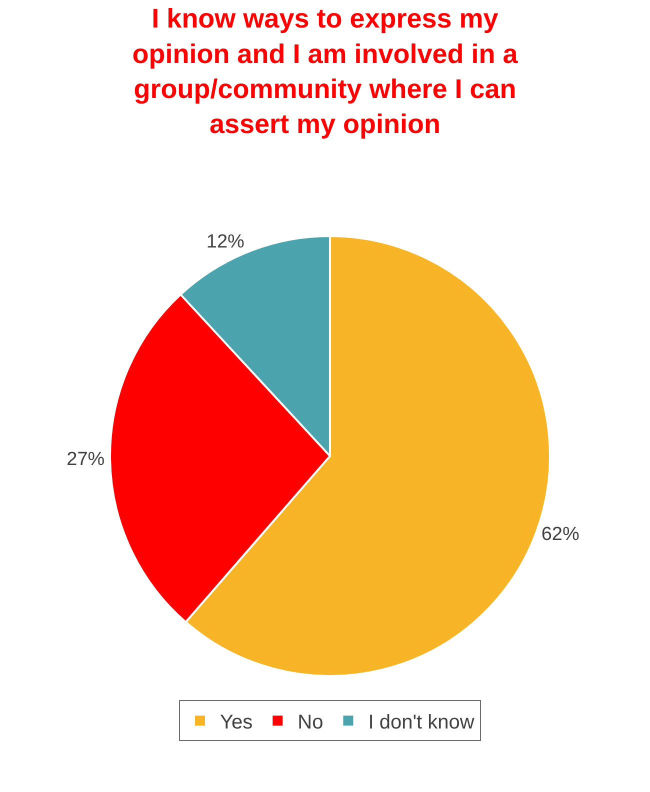 The height and width of the screenshot is (792, 650). I want to click on chart-title: I know ways to express my opinion and I am involved in a group/community where I can assert my opinion, so click(325, 72).